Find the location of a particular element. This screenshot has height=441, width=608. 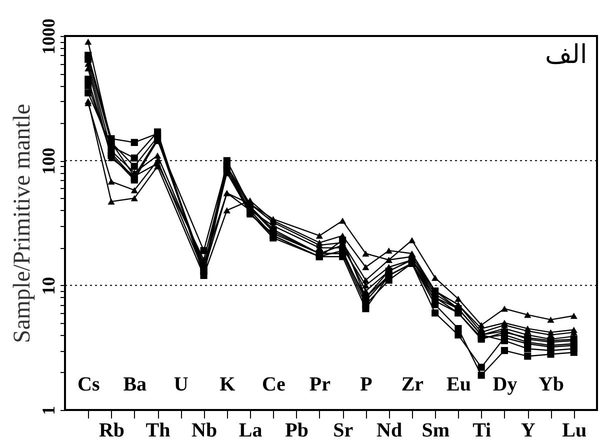

x-tick-label: Nb is located at coordinates (204, 430).